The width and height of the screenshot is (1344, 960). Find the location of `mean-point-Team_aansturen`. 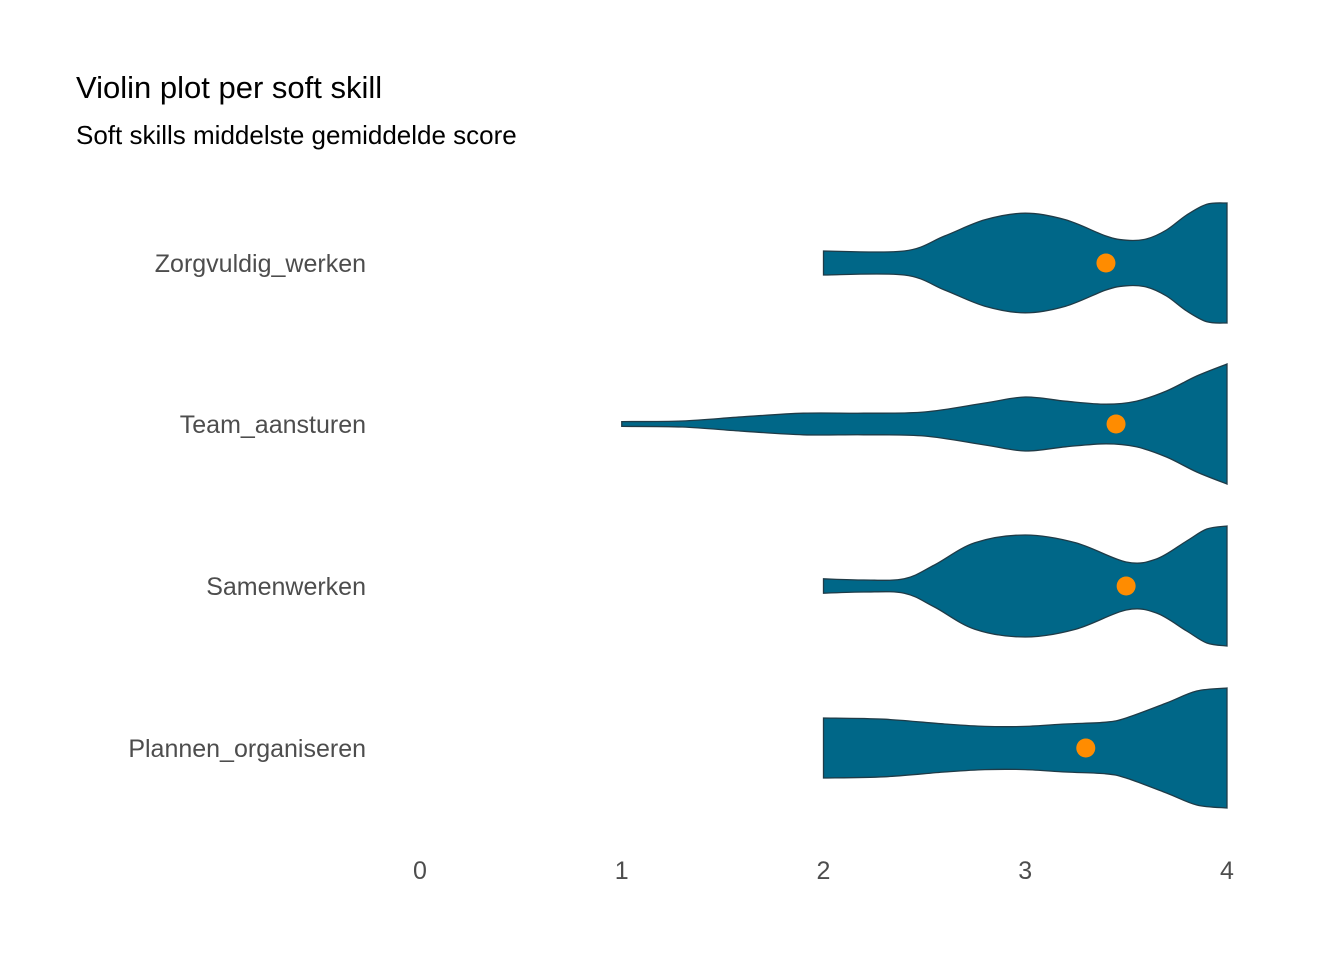

mean-point-Team_aansturen is located at coordinates (1116, 424).